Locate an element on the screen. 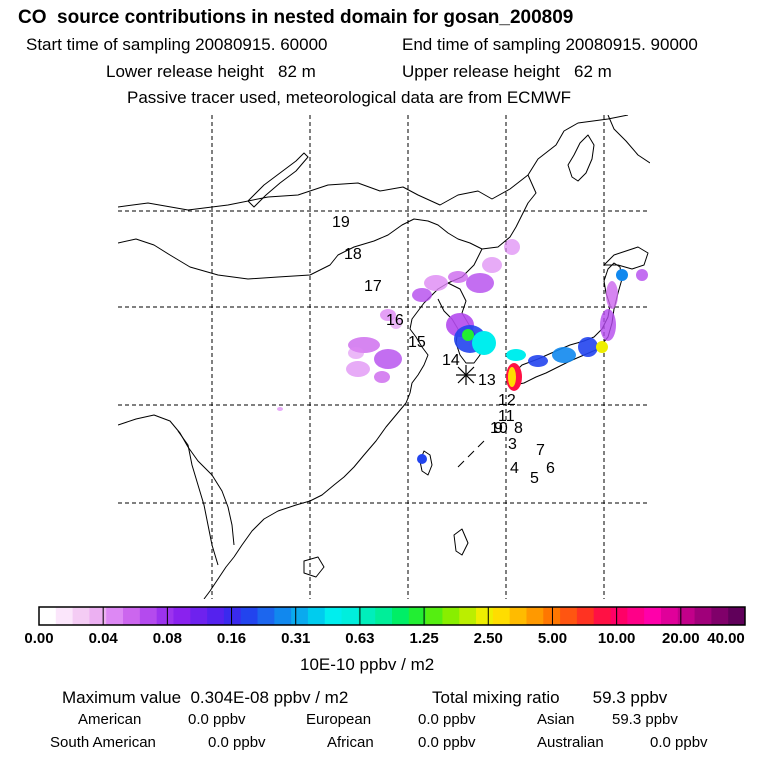 This screenshot has height=768, width=768. colorbar-tick-label: 0.63 is located at coordinates (360, 638).